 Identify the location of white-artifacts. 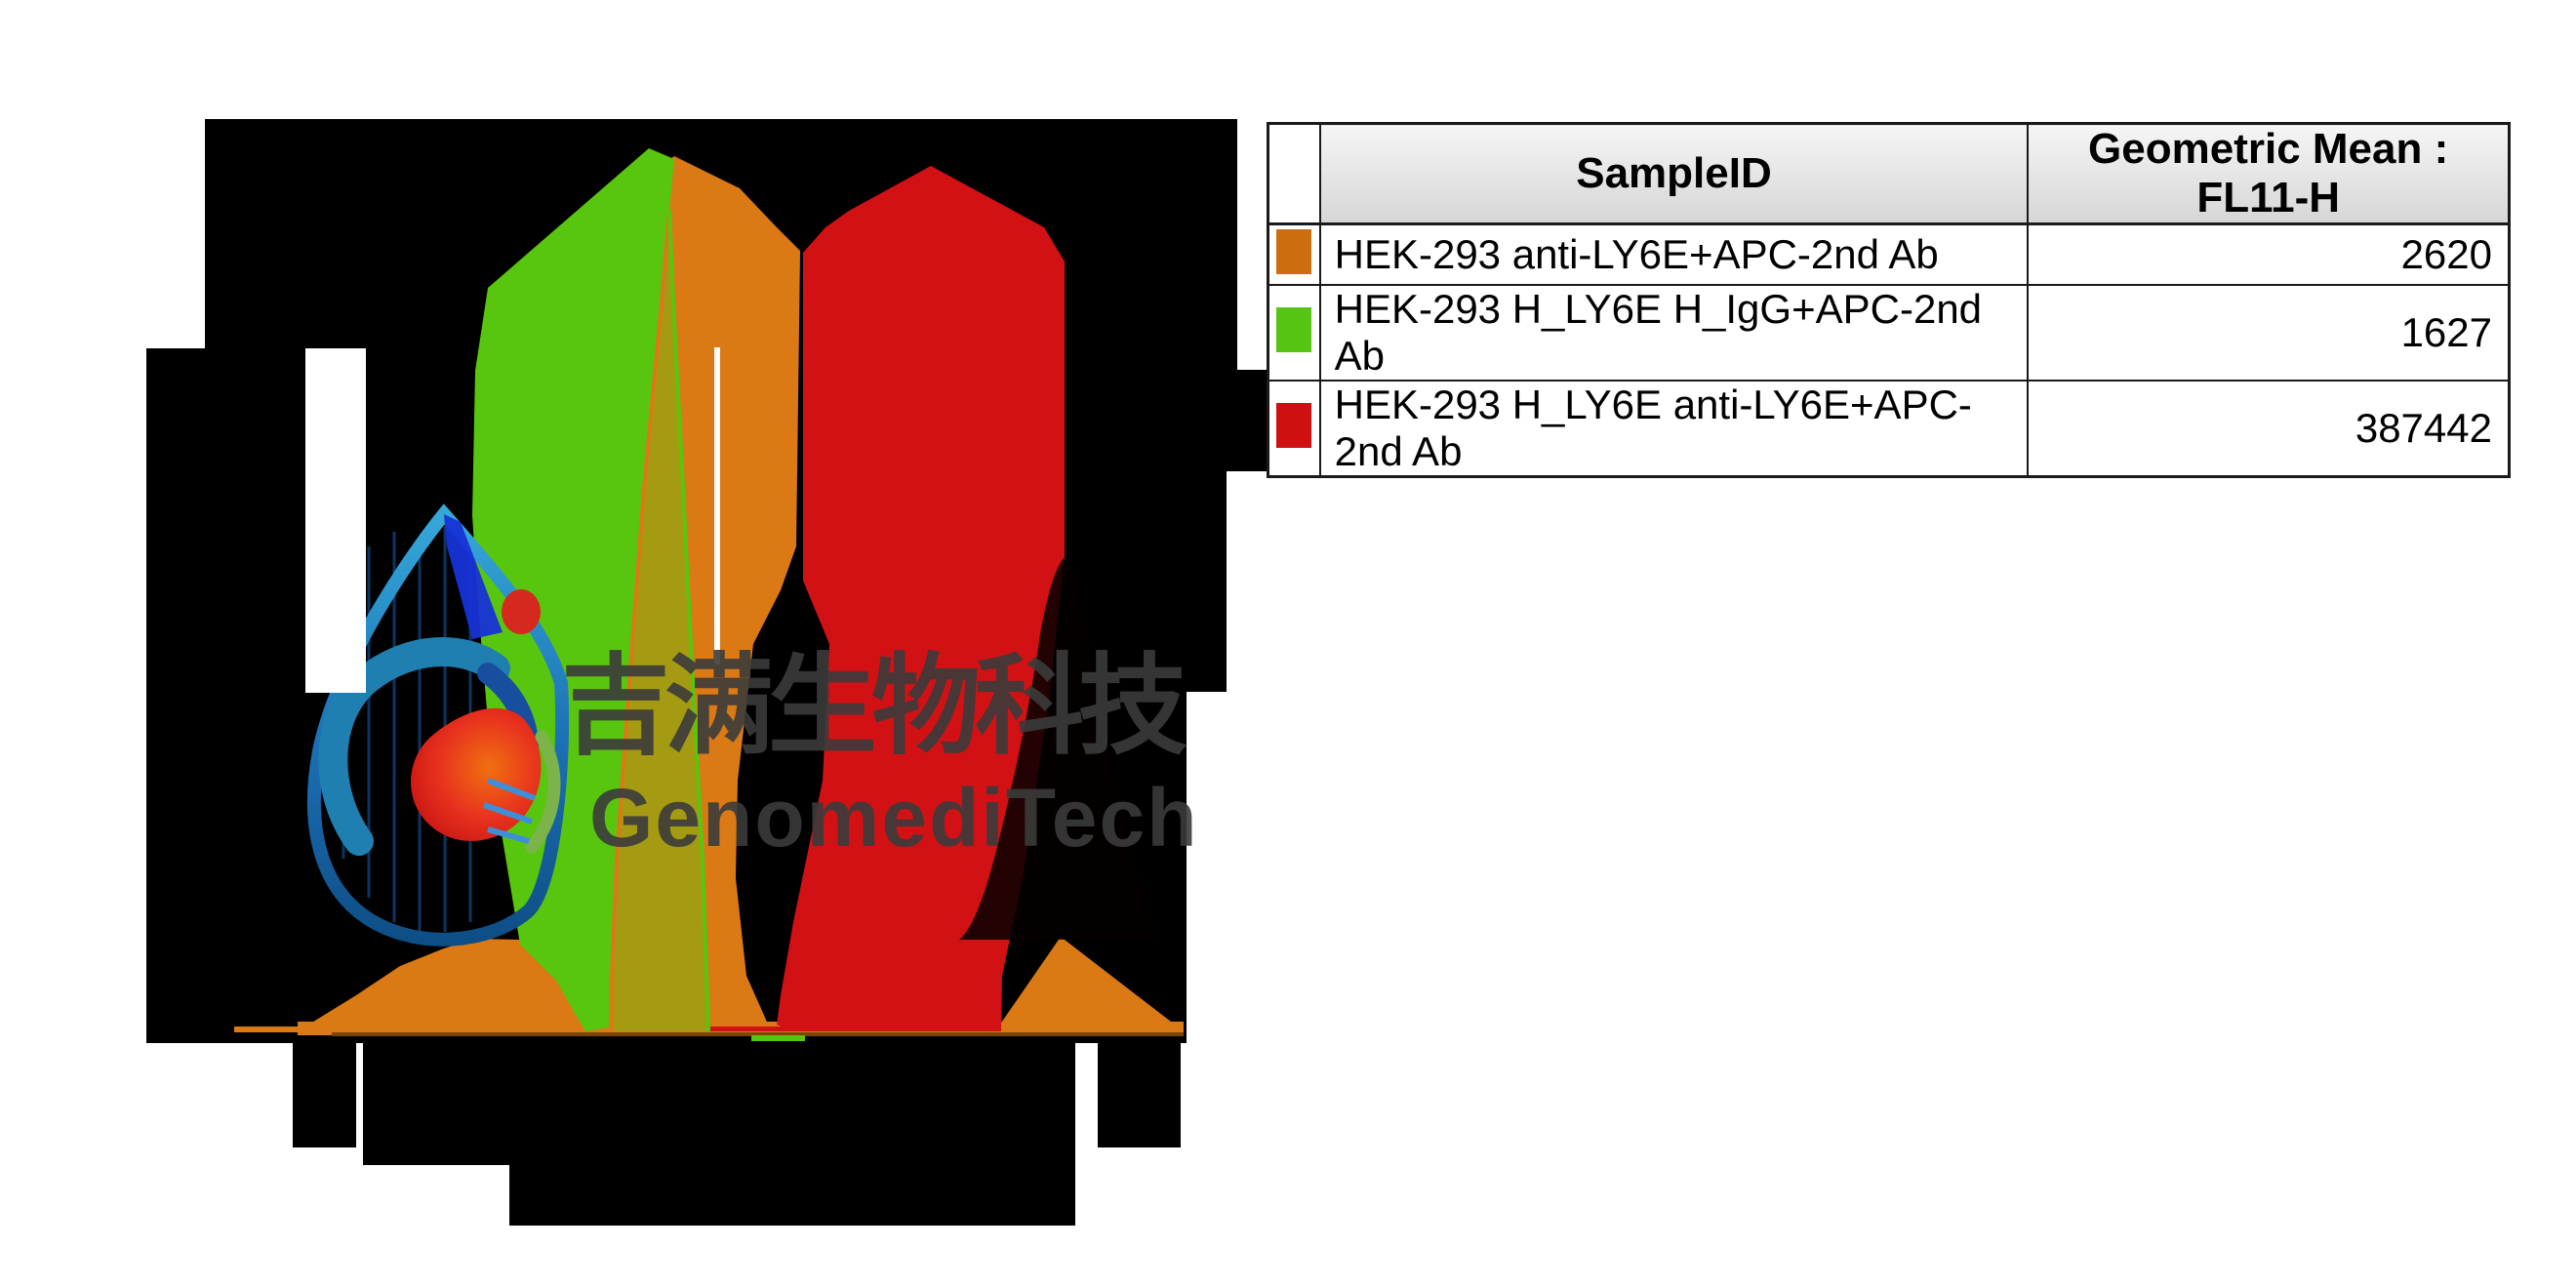
(512, 520).